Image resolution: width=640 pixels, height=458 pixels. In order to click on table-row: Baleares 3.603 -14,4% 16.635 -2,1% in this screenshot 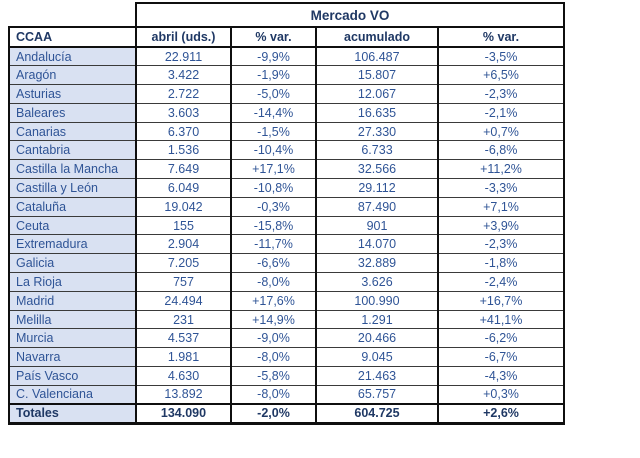, I will do `click(286, 112)`.